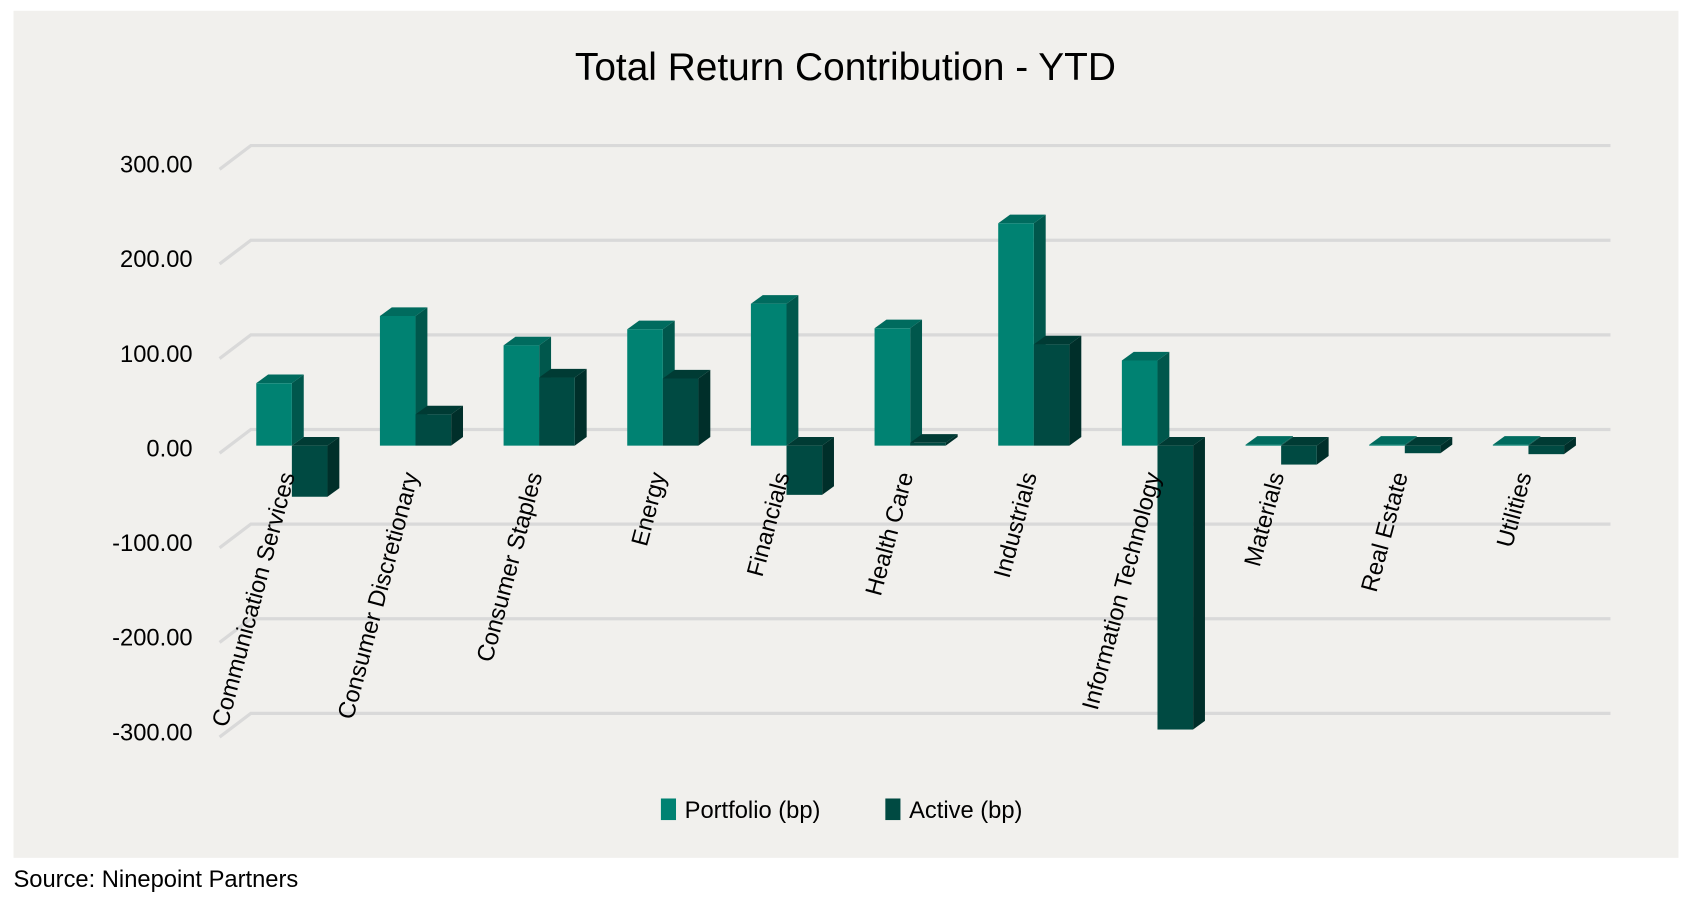 The image size is (1693, 901). I want to click on y-tick-label: -200.00, so click(152, 639).